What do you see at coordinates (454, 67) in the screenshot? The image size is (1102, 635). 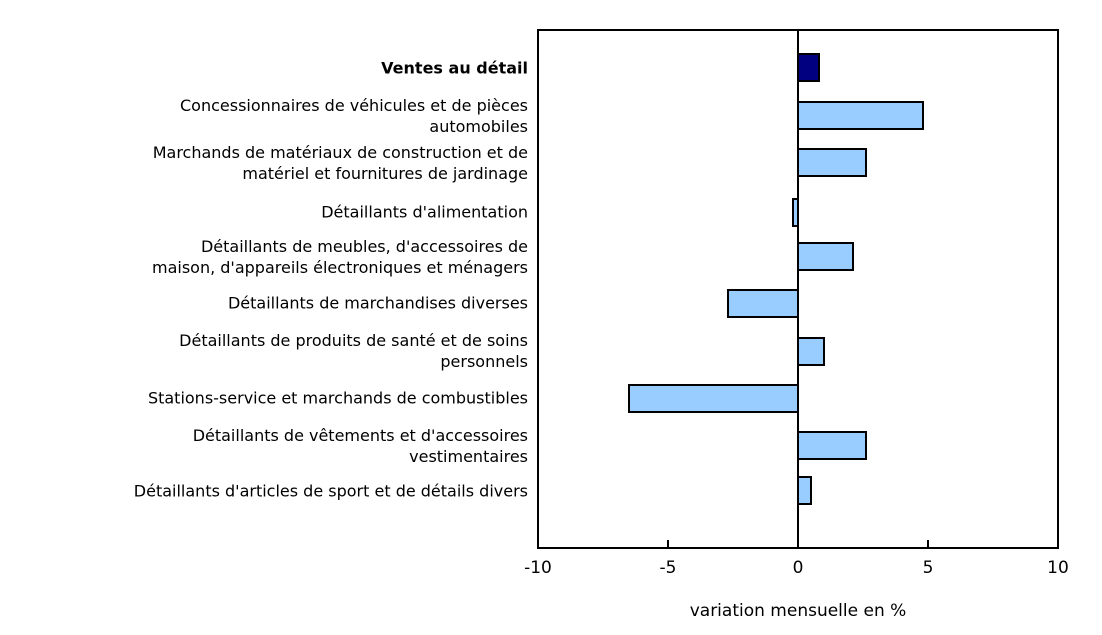 I see `category-label-0: Ventes au détail` at bounding box center [454, 67].